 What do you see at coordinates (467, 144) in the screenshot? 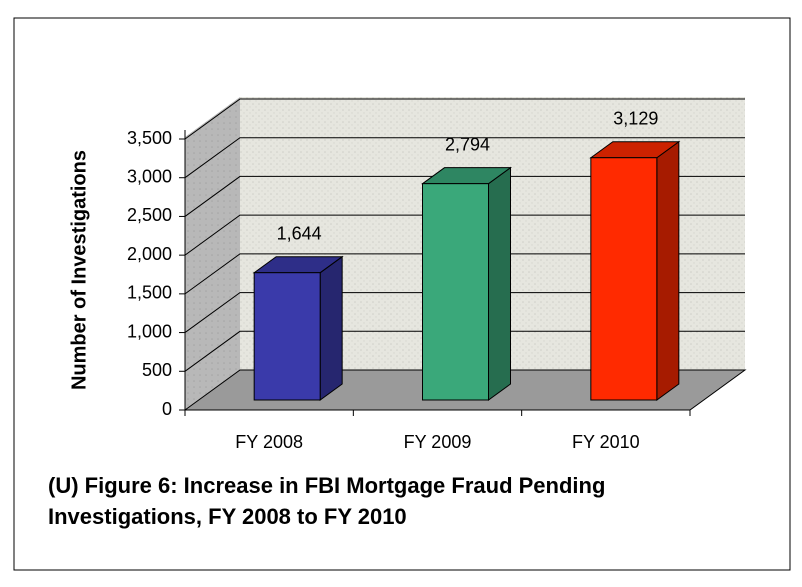
I see `value-label: 2,794` at bounding box center [467, 144].